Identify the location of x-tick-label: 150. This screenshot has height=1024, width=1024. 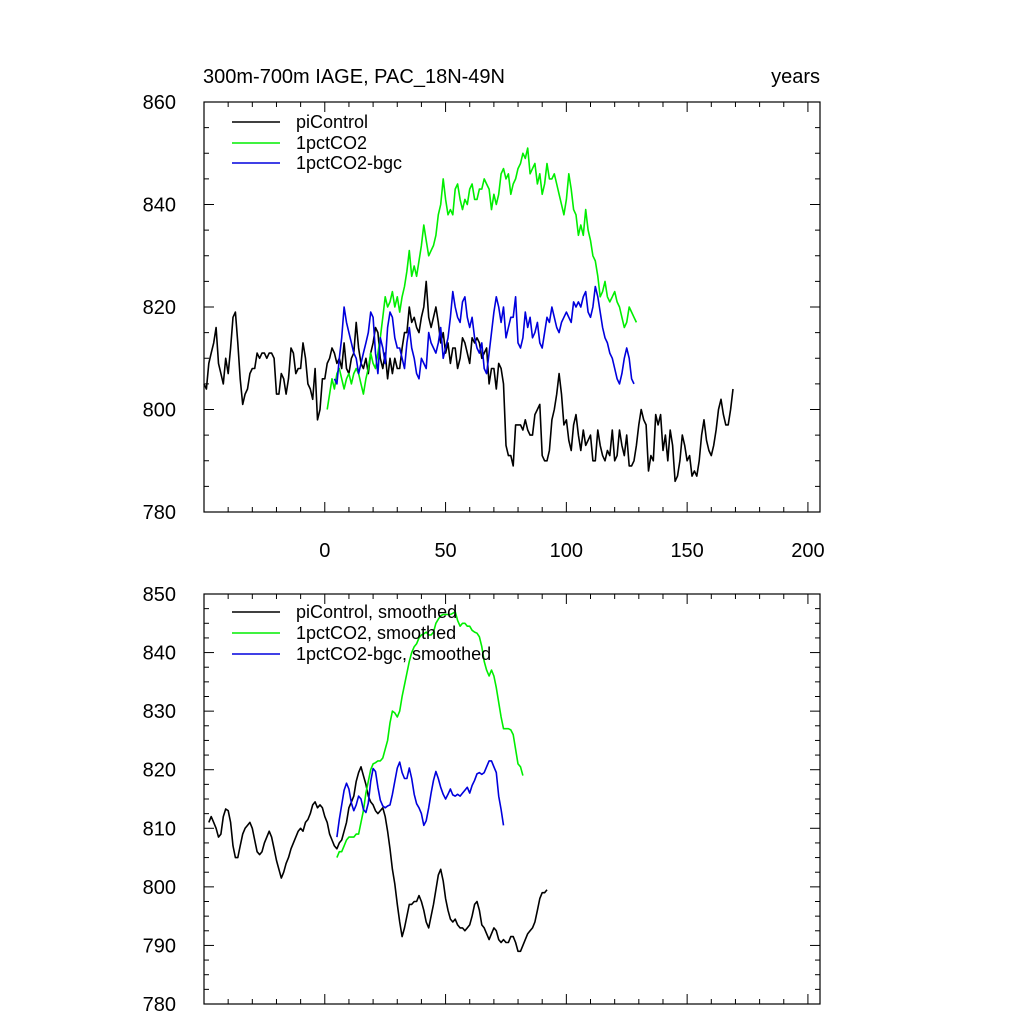
(686, 551).